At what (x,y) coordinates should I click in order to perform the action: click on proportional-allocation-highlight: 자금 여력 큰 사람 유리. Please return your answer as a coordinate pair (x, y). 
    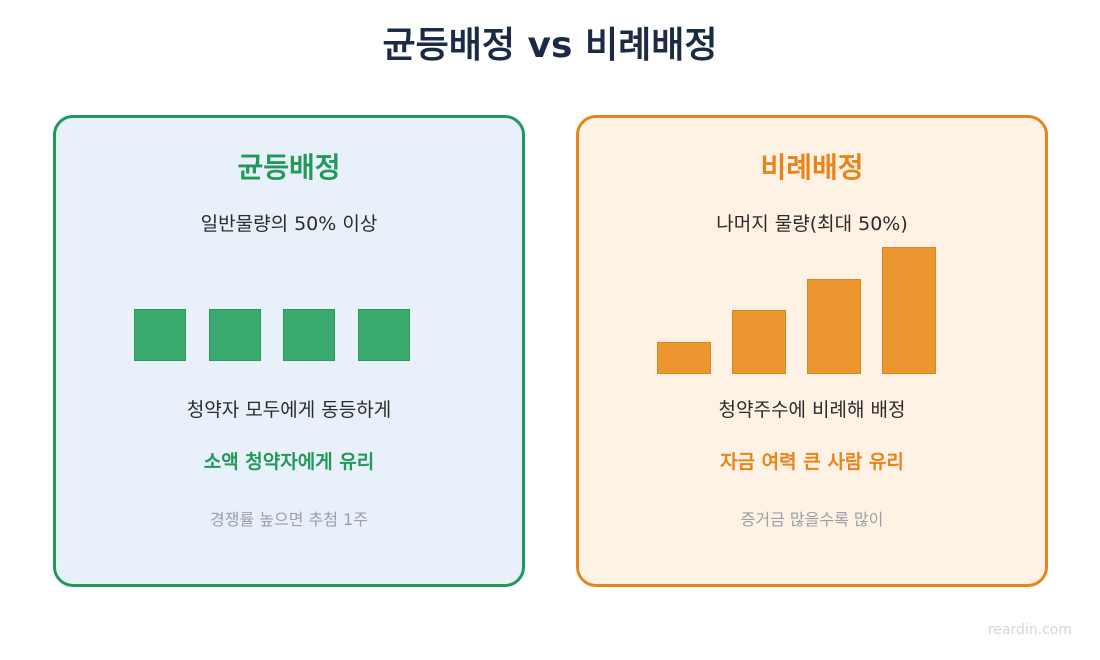
    Looking at the image, I should click on (812, 462).